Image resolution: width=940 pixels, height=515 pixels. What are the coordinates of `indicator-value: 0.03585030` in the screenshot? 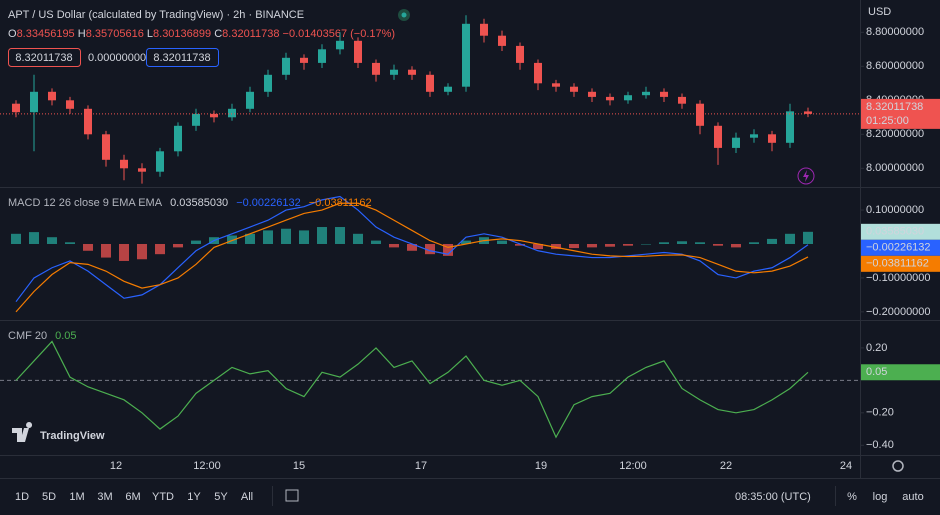 It's located at (199, 203).